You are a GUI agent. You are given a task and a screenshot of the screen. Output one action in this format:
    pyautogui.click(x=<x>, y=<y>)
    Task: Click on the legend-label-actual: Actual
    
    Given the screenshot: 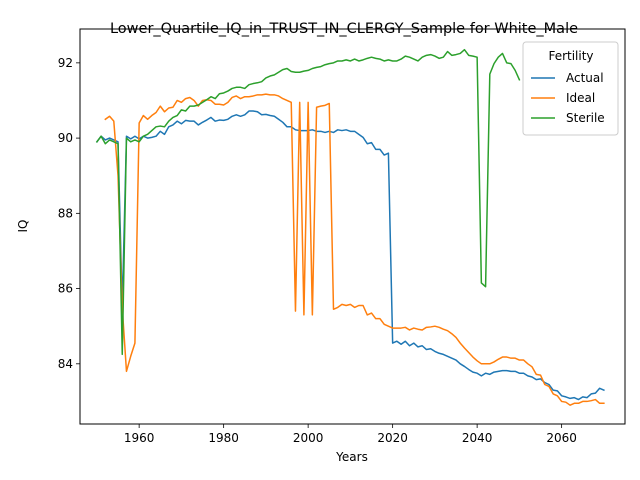 What is the action you would take?
    pyautogui.click(x=585, y=78)
    